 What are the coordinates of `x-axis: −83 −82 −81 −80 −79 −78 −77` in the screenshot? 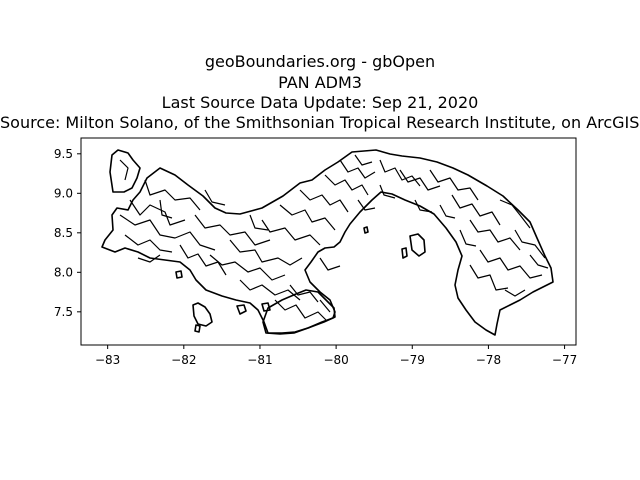 It's located at (336, 356).